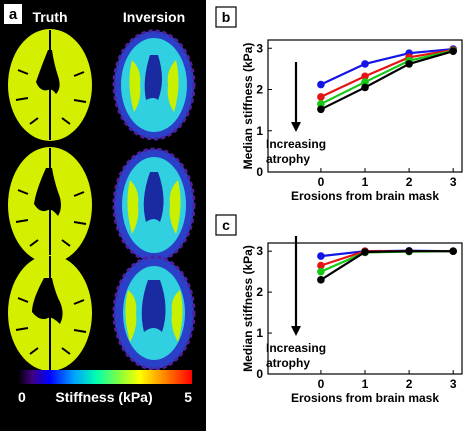 This screenshot has width=474, height=431. What do you see at coordinates (365, 182) in the screenshot?
I see `x-tick-label-b: 1` at bounding box center [365, 182].